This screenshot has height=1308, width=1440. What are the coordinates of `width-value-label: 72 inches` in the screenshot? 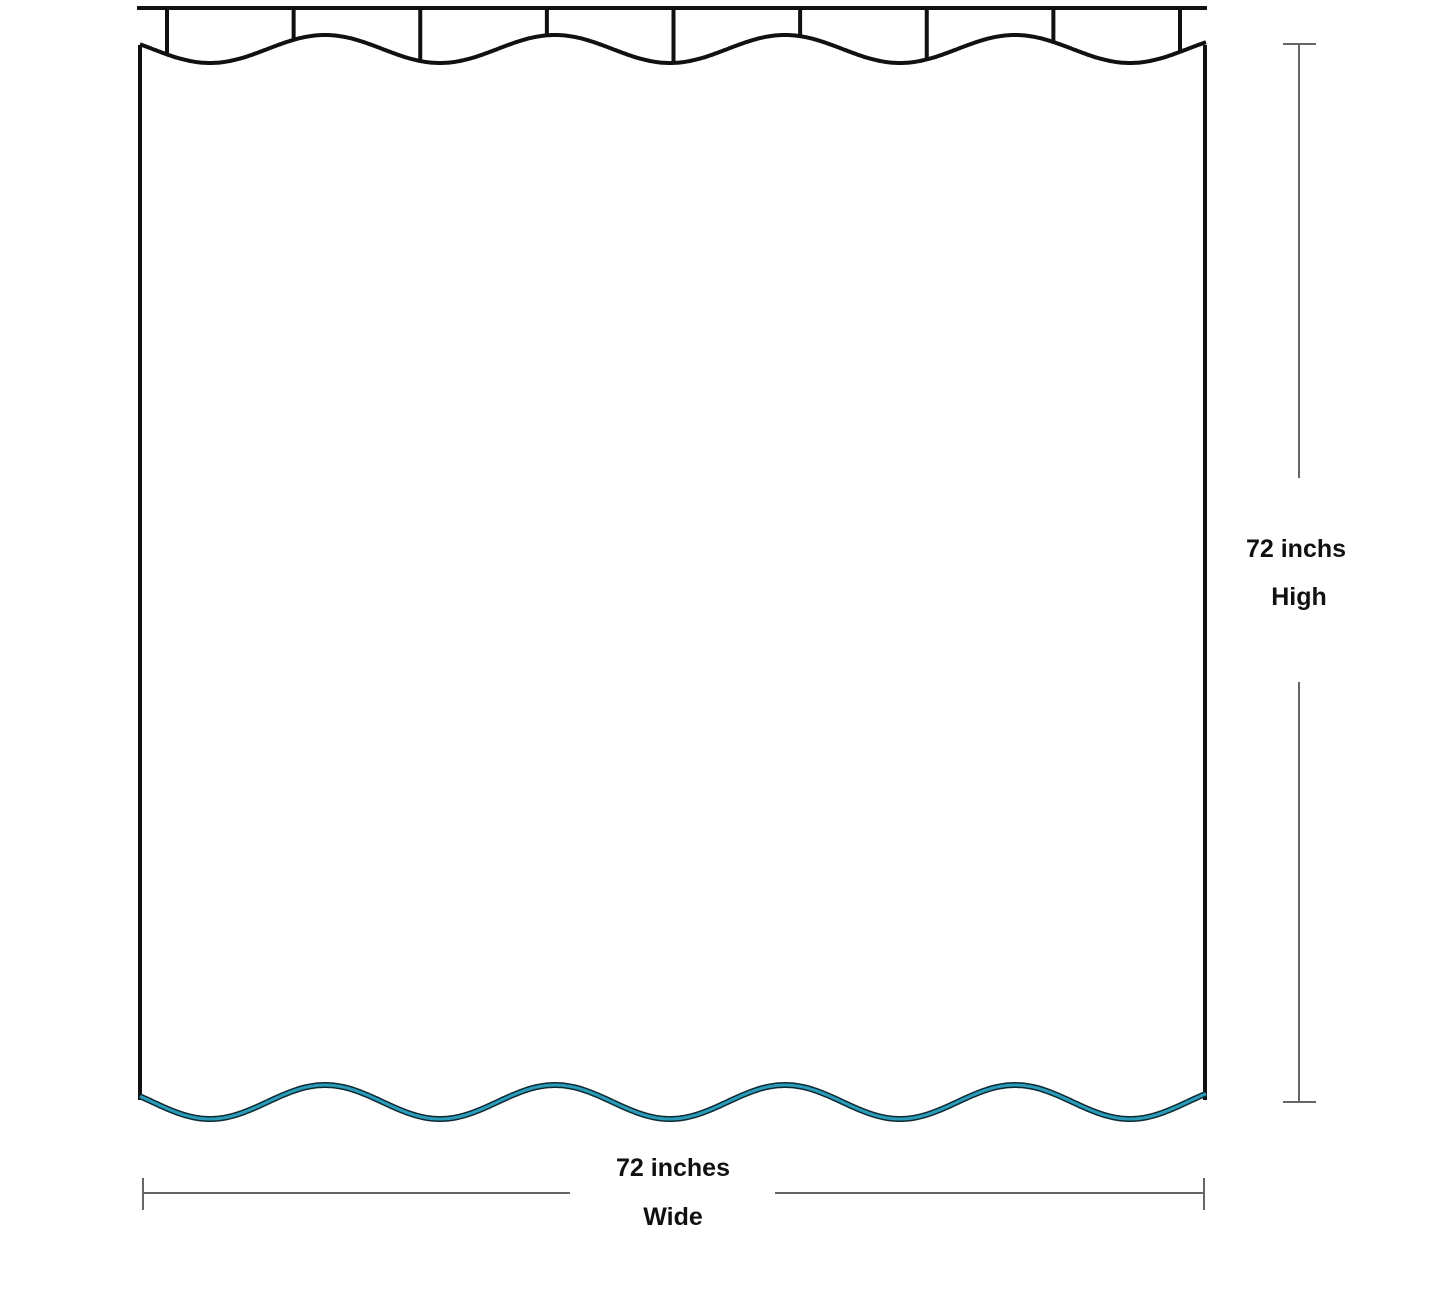 It's located at (673, 1168).